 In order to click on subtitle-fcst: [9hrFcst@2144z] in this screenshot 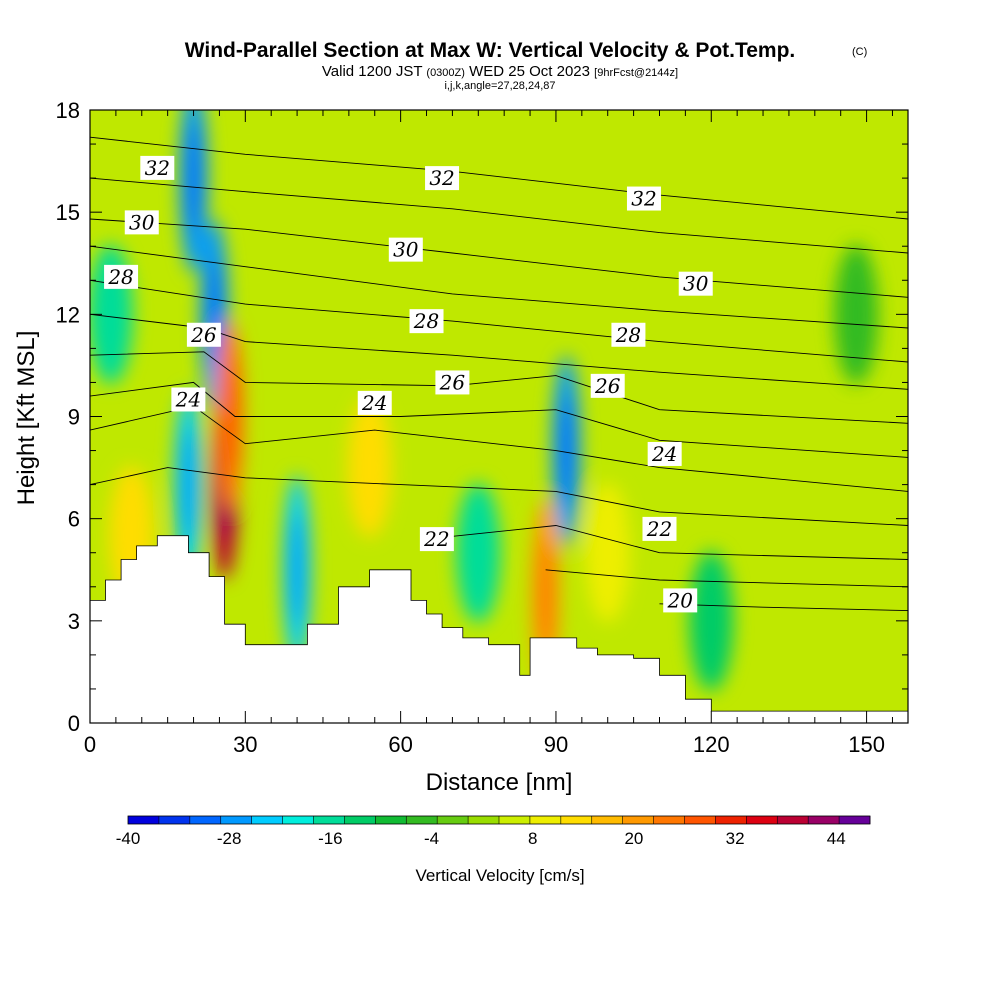, I will do `click(636, 73)`.